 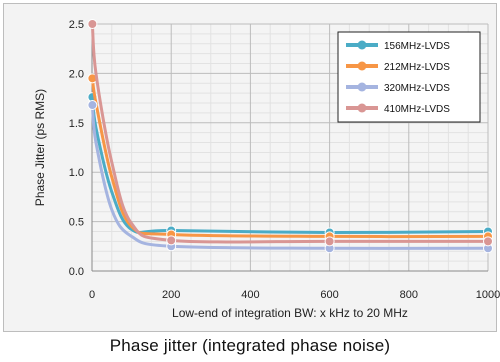 What do you see at coordinates (76, 173) in the screenshot?
I see `y-tick-label: 1.0` at bounding box center [76, 173].